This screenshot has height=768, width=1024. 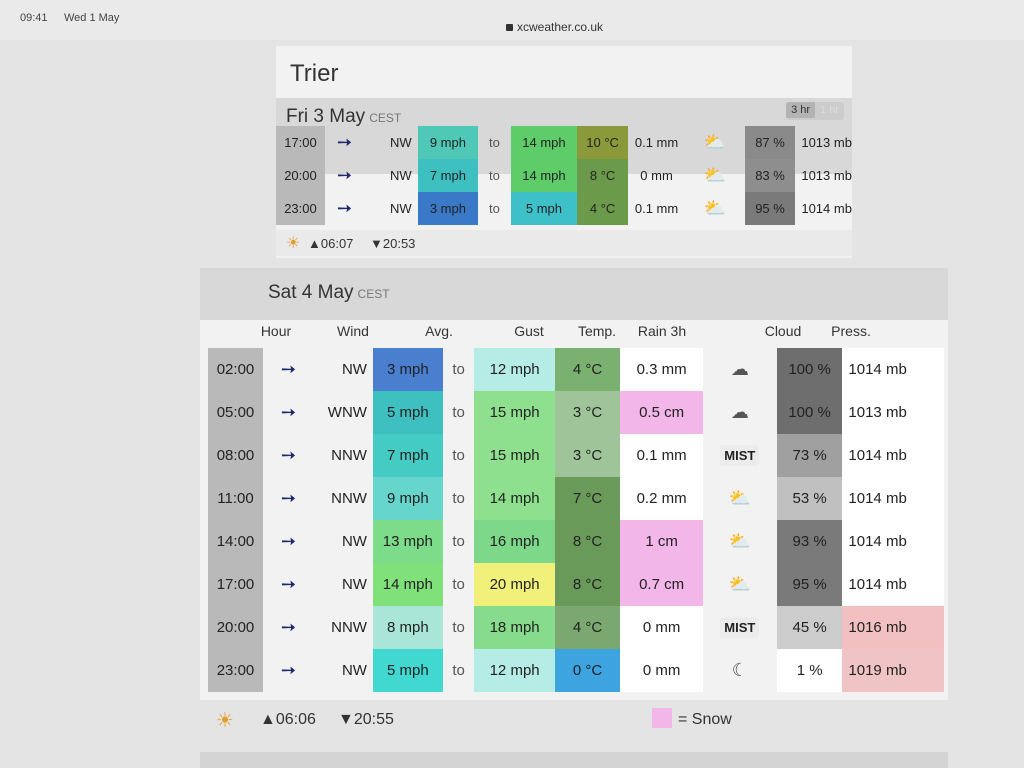 What do you see at coordinates (770, 142) in the screenshot?
I see `cloud-cover: 87 %` at bounding box center [770, 142].